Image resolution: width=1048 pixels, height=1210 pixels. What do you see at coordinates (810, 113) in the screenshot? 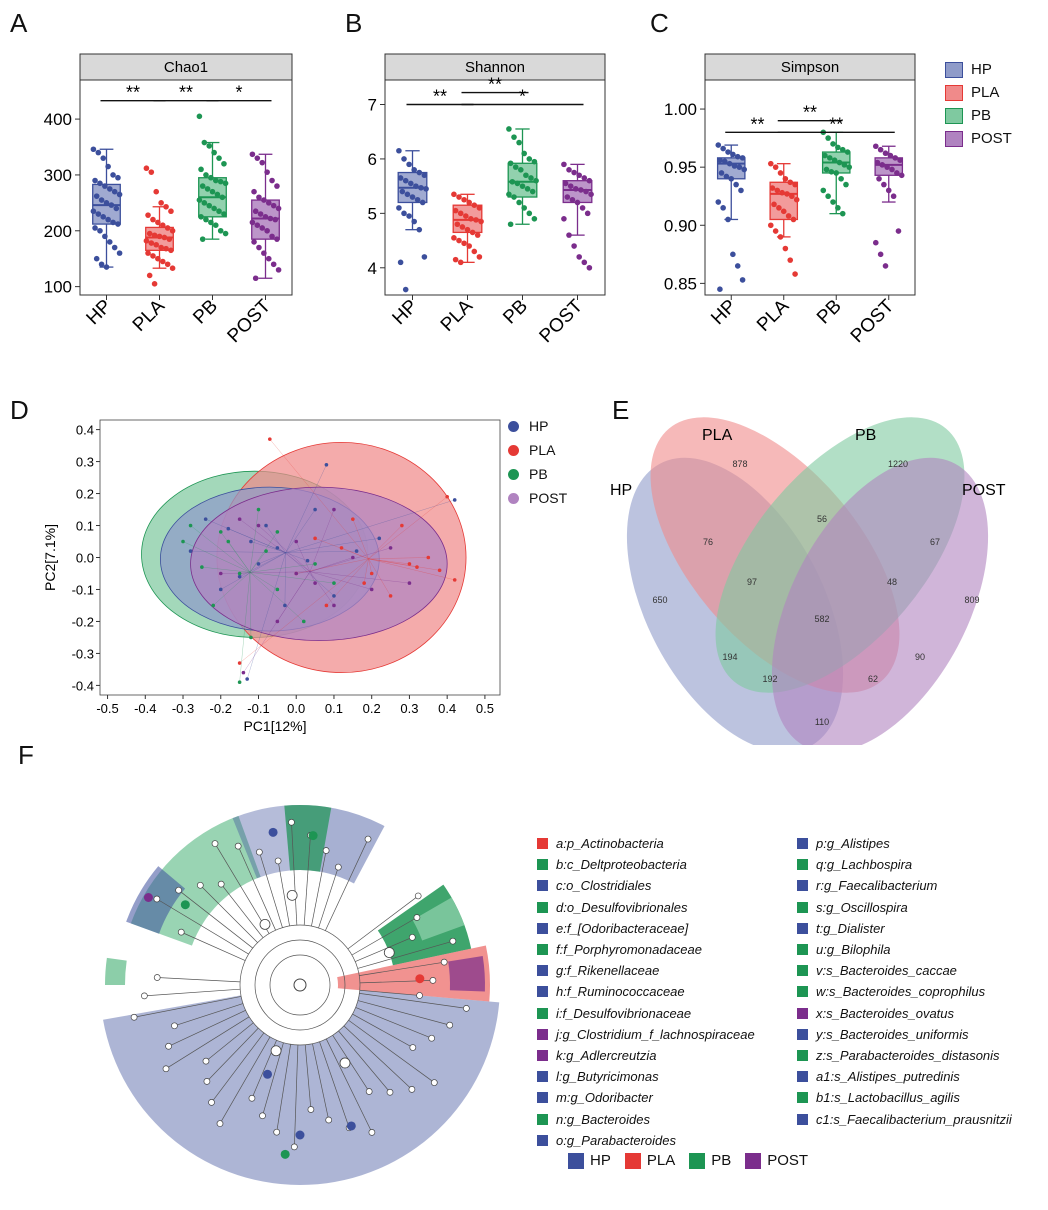
I see `significance-label: **` at bounding box center [810, 113].